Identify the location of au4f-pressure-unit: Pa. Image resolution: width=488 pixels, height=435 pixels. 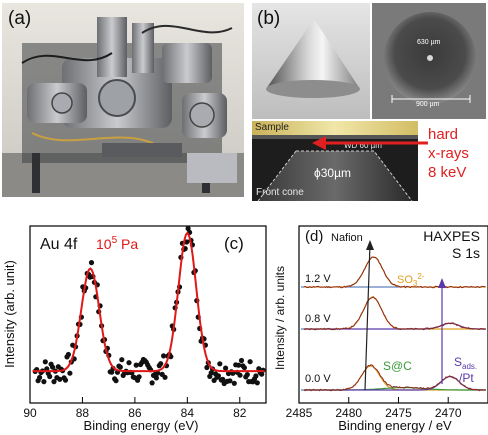
(127, 244).